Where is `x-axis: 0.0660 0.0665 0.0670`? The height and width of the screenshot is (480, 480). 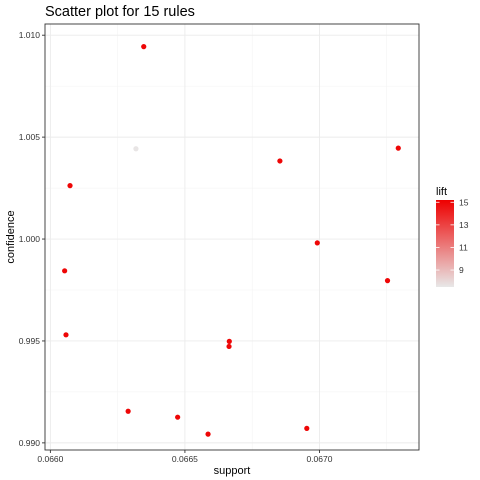
x-axis: 0.0660 0.0665 0.0670 is located at coordinates (185, 457).